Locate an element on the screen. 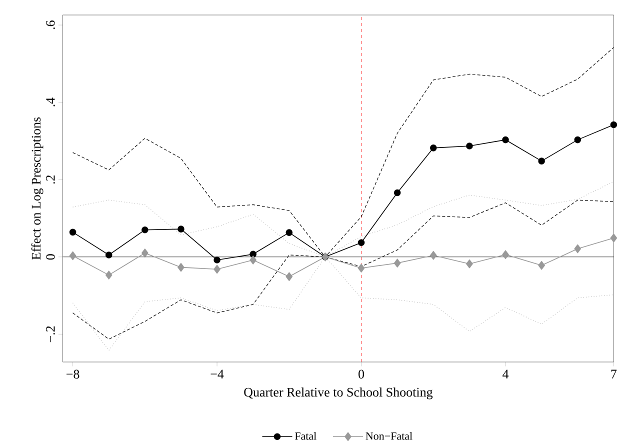 The width and height of the screenshot is (621, 442). y-axis-title: Effect on Log Prescriptions is located at coordinates (37, 188).